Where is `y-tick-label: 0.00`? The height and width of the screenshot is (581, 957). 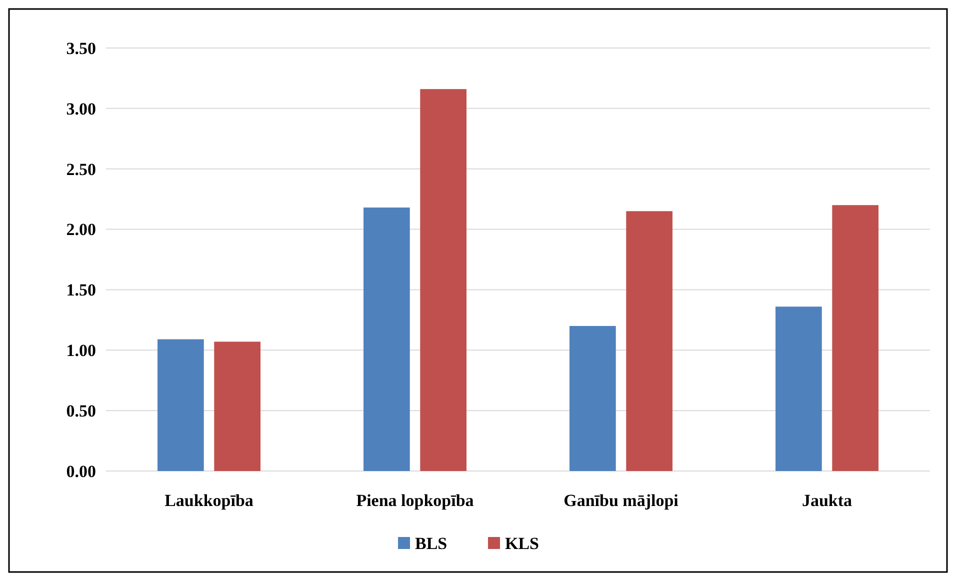 y-tick-label: 0.00 is located at coordinates (81, 471).